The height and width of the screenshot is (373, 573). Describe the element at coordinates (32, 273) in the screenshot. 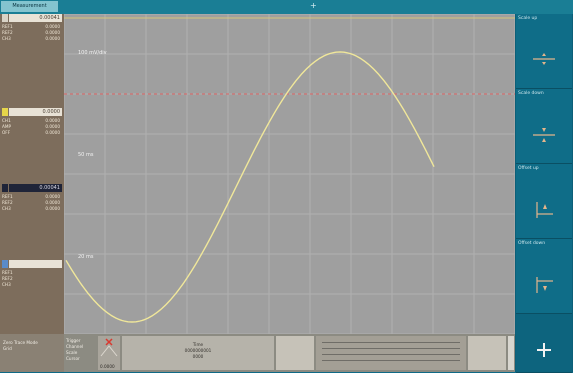

I see `channel-row: REF1` at that location.